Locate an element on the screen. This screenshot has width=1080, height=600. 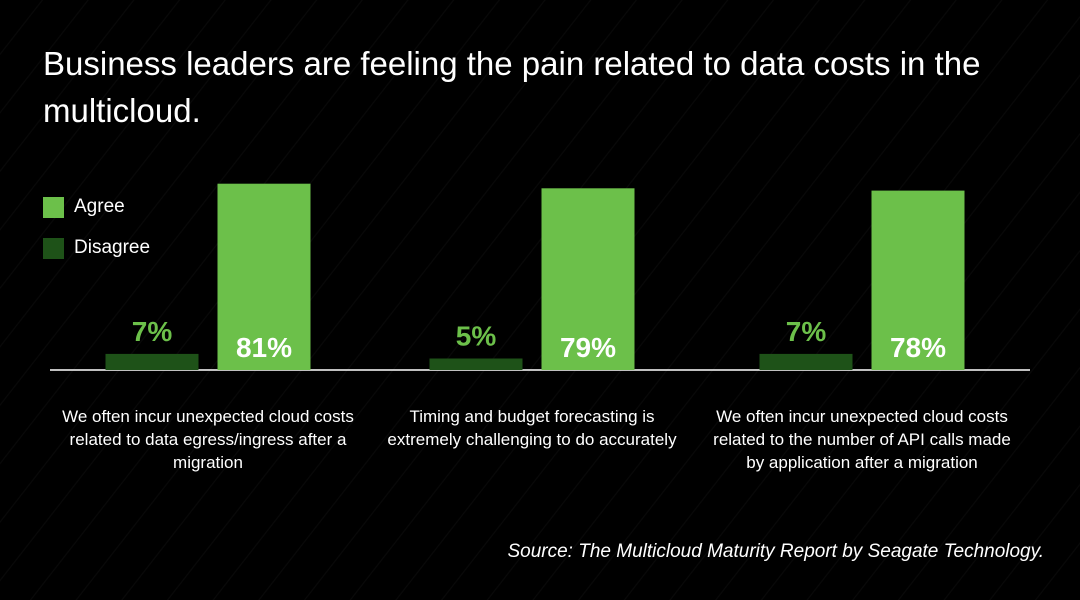
legend-swatch-disagree is located at coordinates (53, 248).